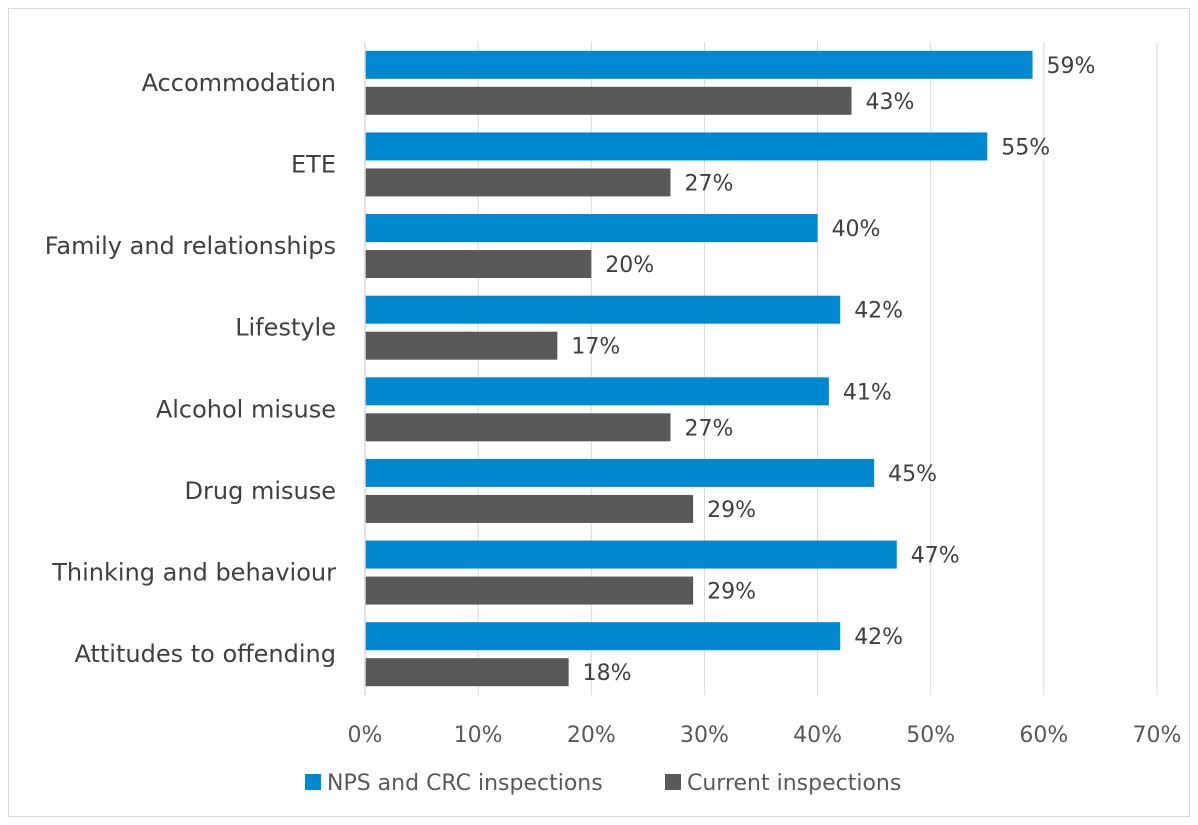 The width and height of the screenshot is (1198, 825). I want to click on data-label: 55%, so click(1025, 147).